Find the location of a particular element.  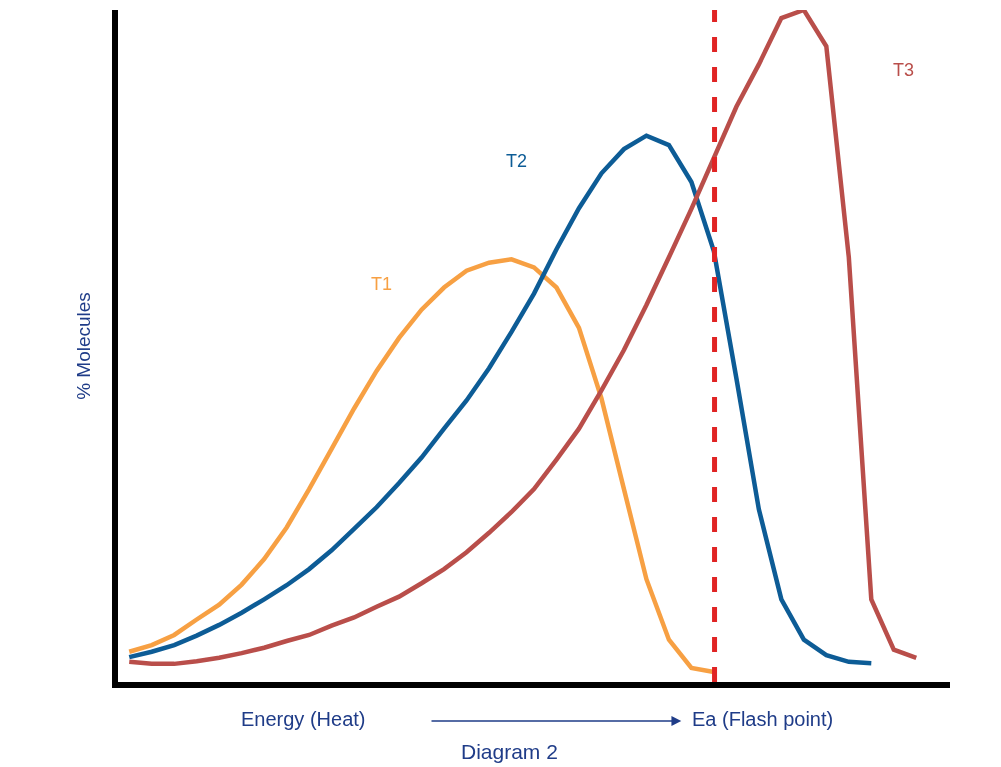

x-axis-title: Energy (Heat) is located at coordinates (303, 719).